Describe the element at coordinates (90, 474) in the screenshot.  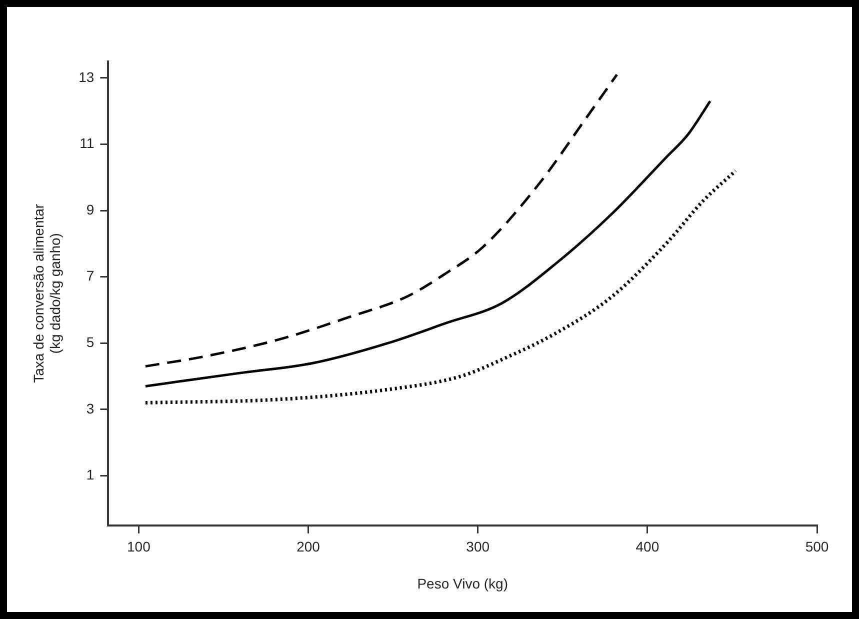
I see `y-tick-label: 1` at that location.